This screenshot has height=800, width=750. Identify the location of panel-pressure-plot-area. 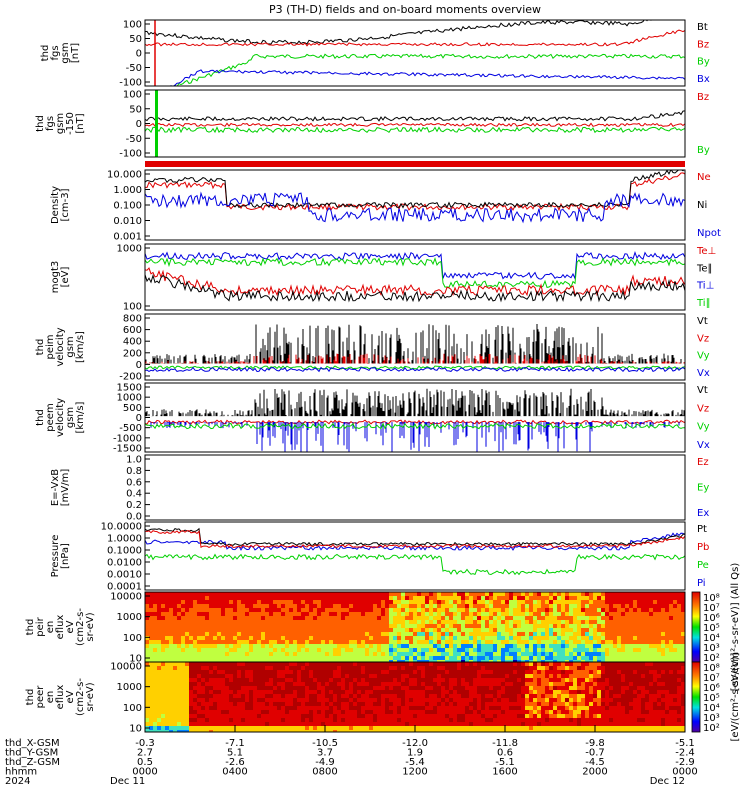
(415, 551).